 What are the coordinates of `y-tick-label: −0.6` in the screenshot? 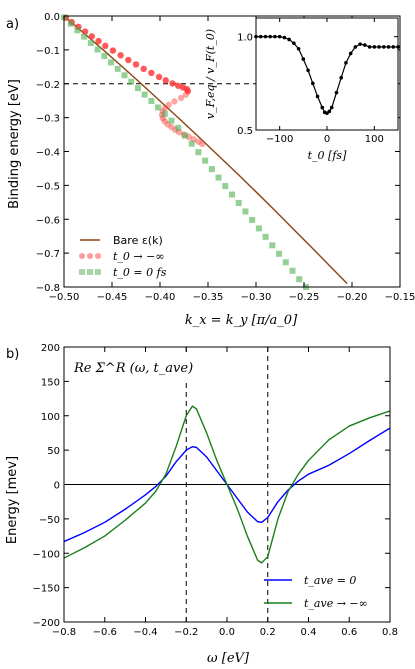 It's located at (48, 220).